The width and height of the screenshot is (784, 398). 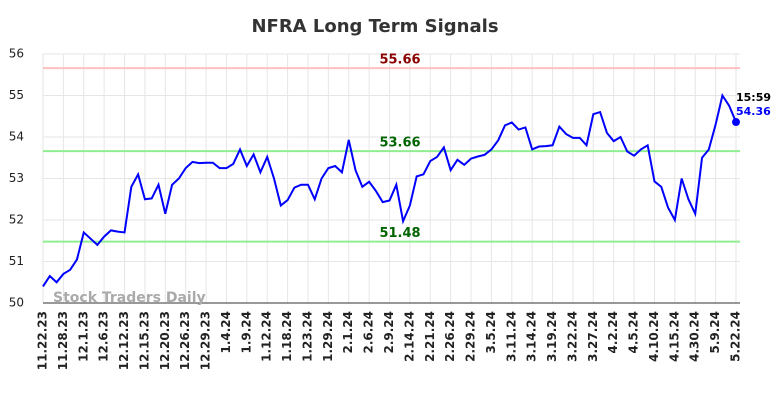 I want to click on y-tick-label: 50, so click(x=16, y=303).